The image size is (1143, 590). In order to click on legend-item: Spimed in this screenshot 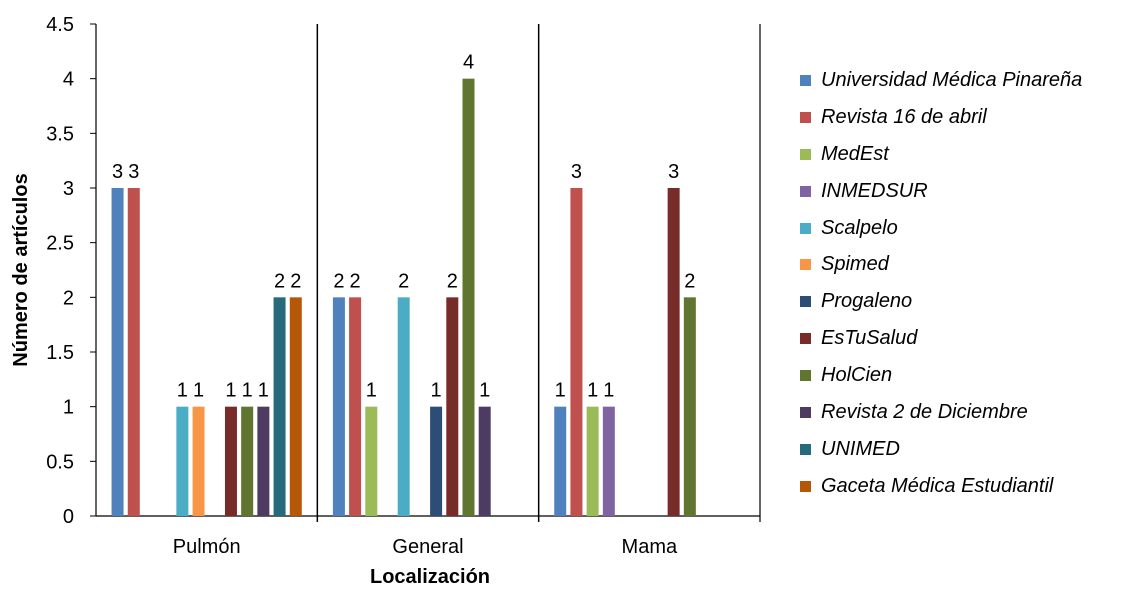, I will do `click(970, 264)`.